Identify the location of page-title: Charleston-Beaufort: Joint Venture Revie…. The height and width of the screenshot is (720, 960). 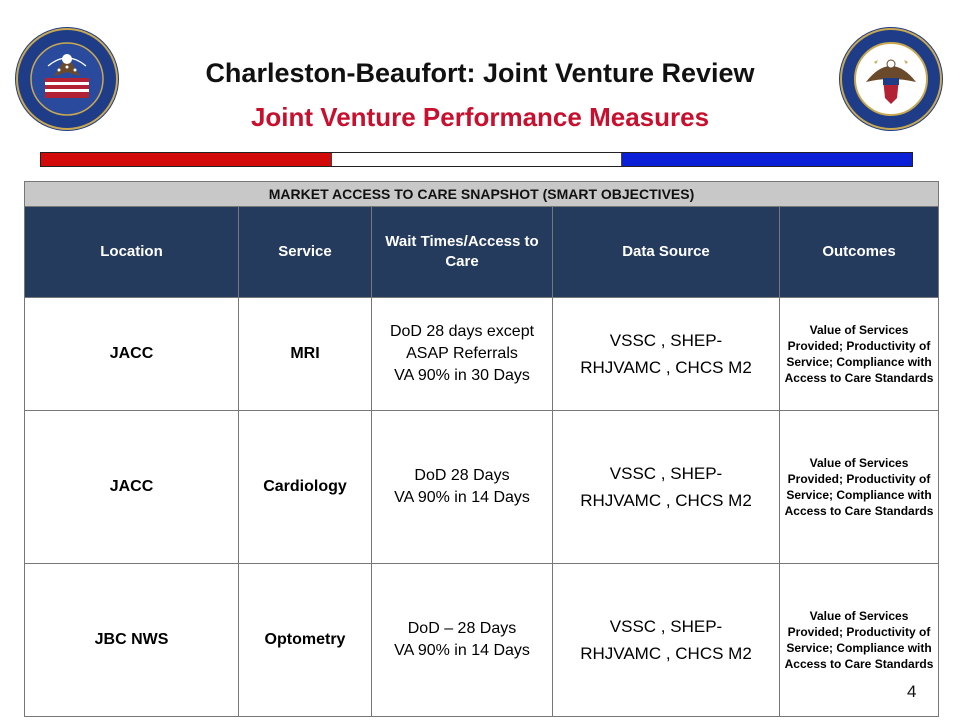
(480, 73).